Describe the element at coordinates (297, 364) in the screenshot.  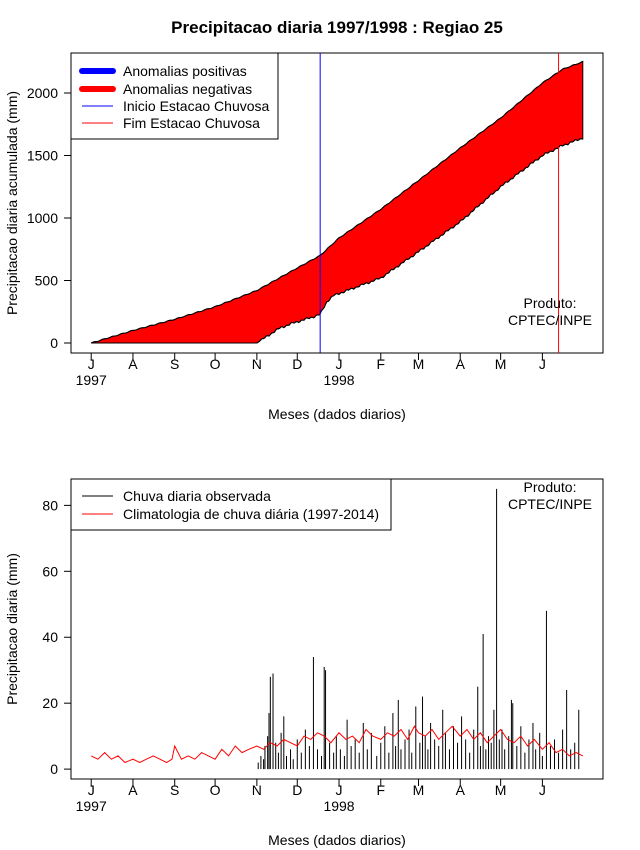
I see `x-tick-label: D` at that location.